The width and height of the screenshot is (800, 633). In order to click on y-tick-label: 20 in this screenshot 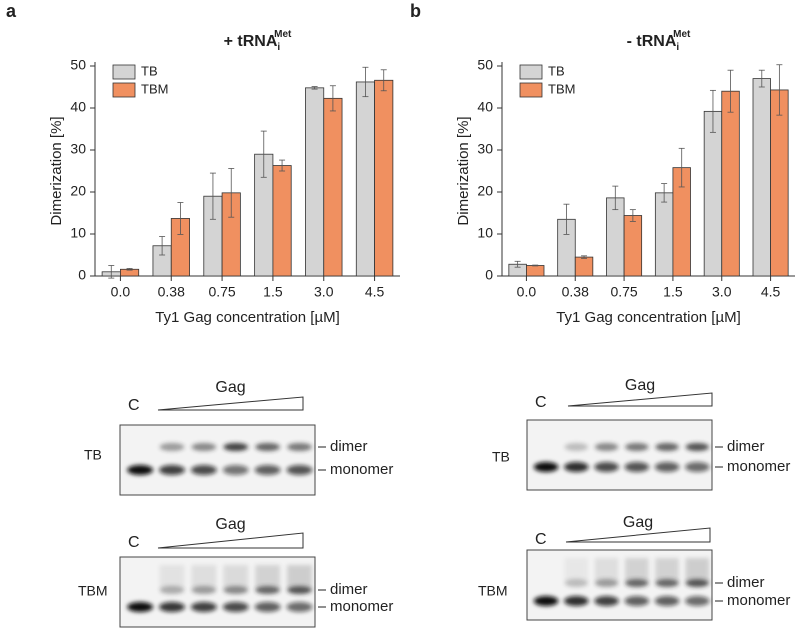, I will do `click(485, 191)`.